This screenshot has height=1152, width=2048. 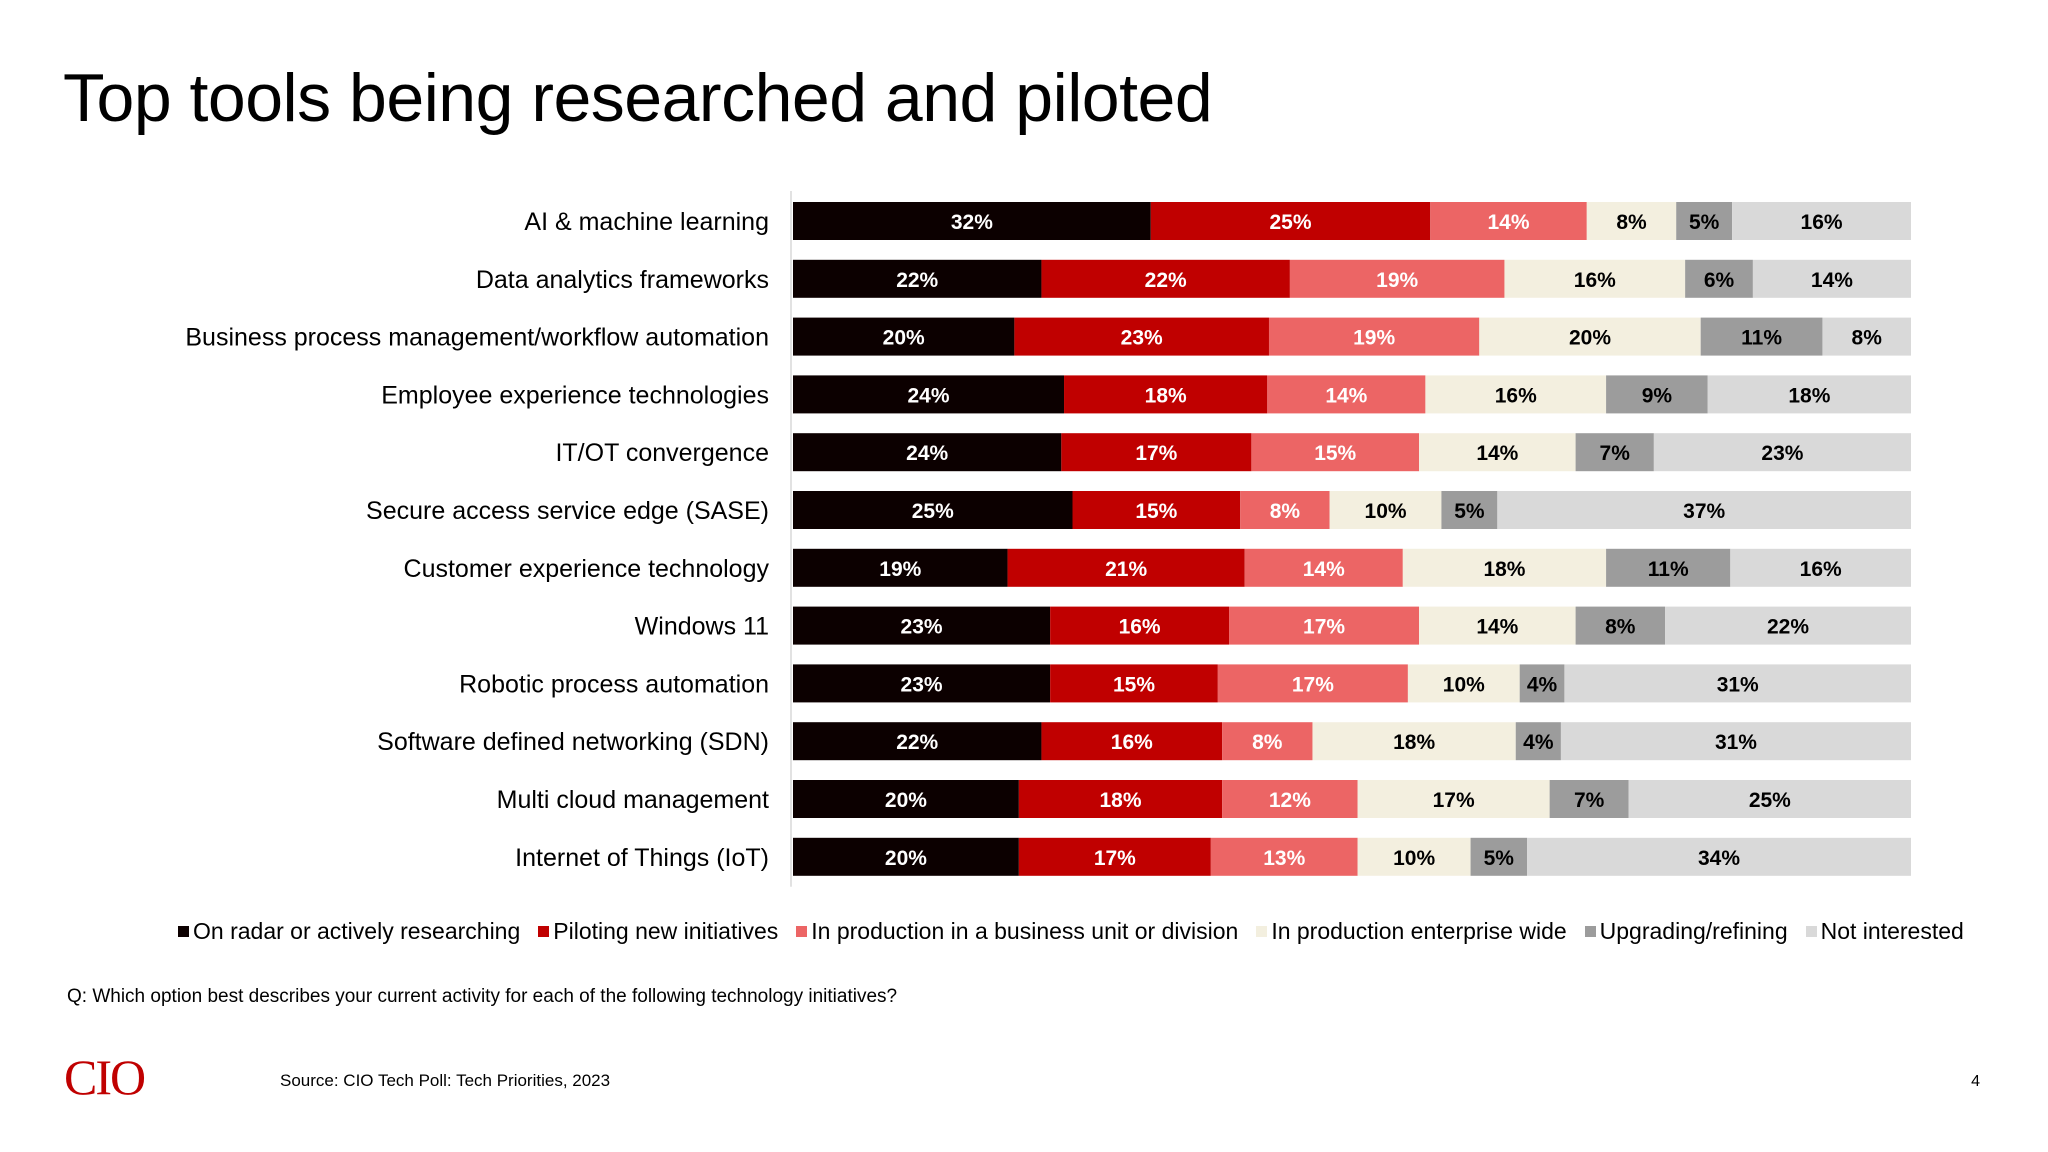 I want to click on data-label: 9%, so click(x=1657, y=395).